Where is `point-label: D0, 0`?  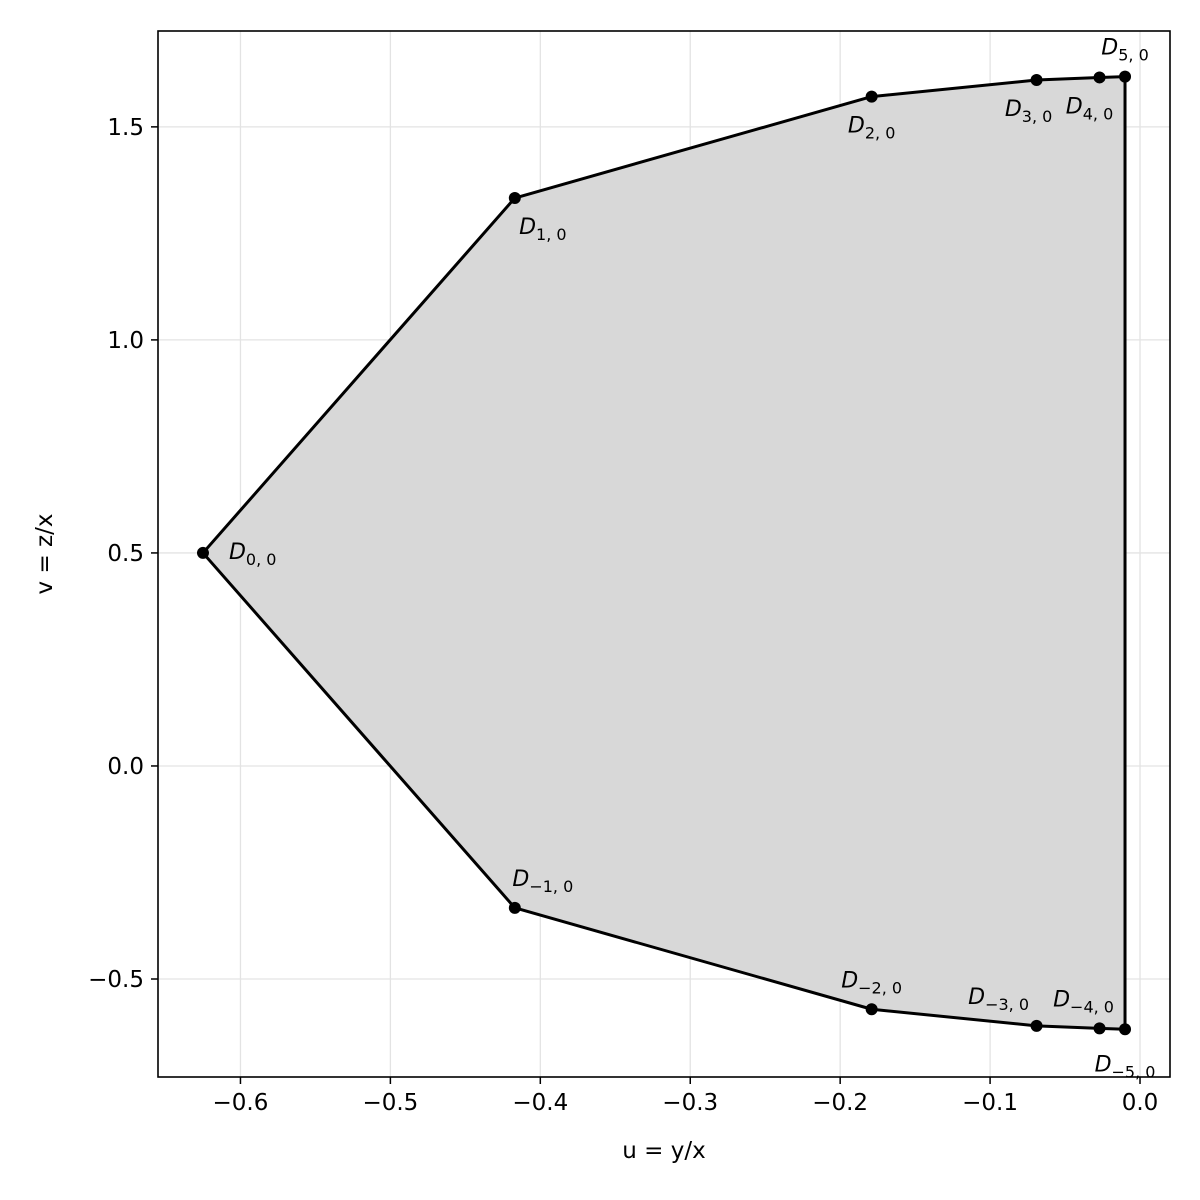 point-label: D0, 0 is located at coordinates (252, 554).